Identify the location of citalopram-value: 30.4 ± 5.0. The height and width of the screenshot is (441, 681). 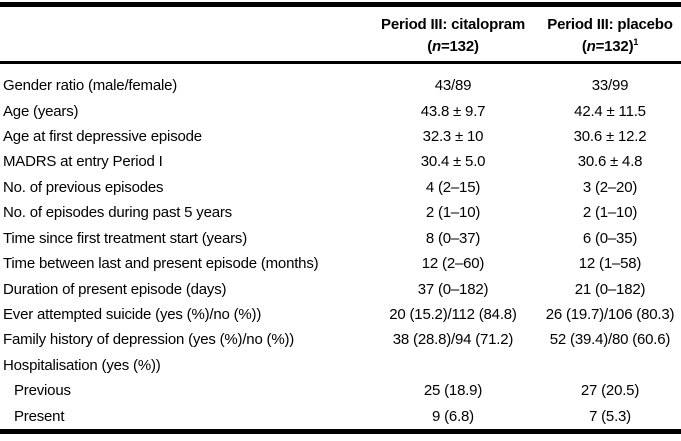
(453, 162).